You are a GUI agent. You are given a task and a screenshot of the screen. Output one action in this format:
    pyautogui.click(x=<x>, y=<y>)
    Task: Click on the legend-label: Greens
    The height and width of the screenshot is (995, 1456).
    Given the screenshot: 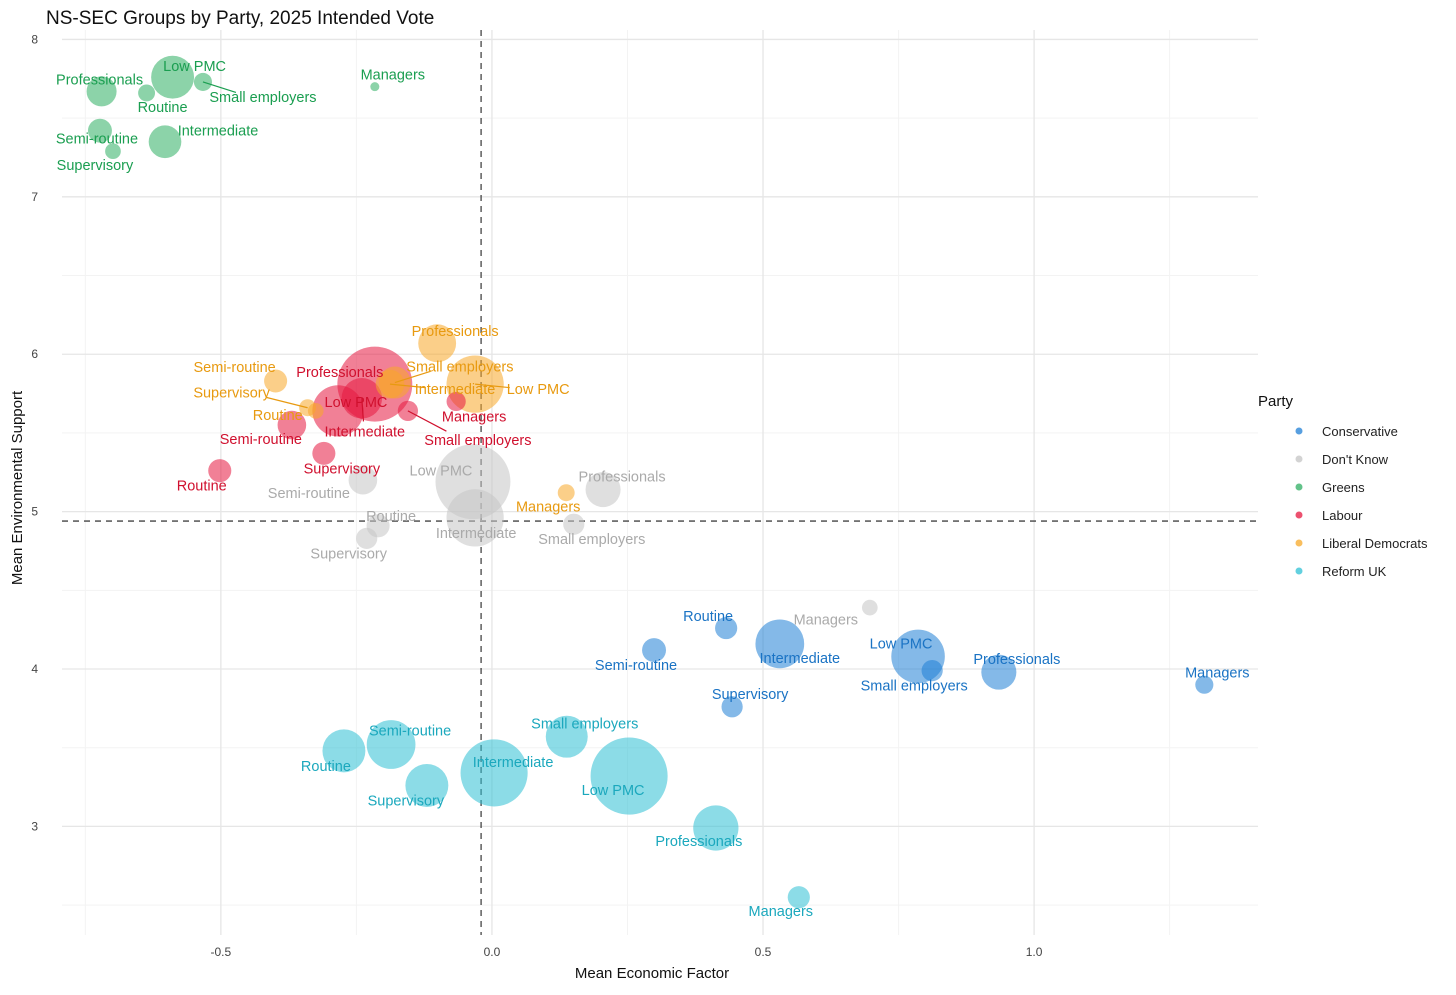 What is the action you would take?
    pyautogui.click(x=1343, y=487)
    